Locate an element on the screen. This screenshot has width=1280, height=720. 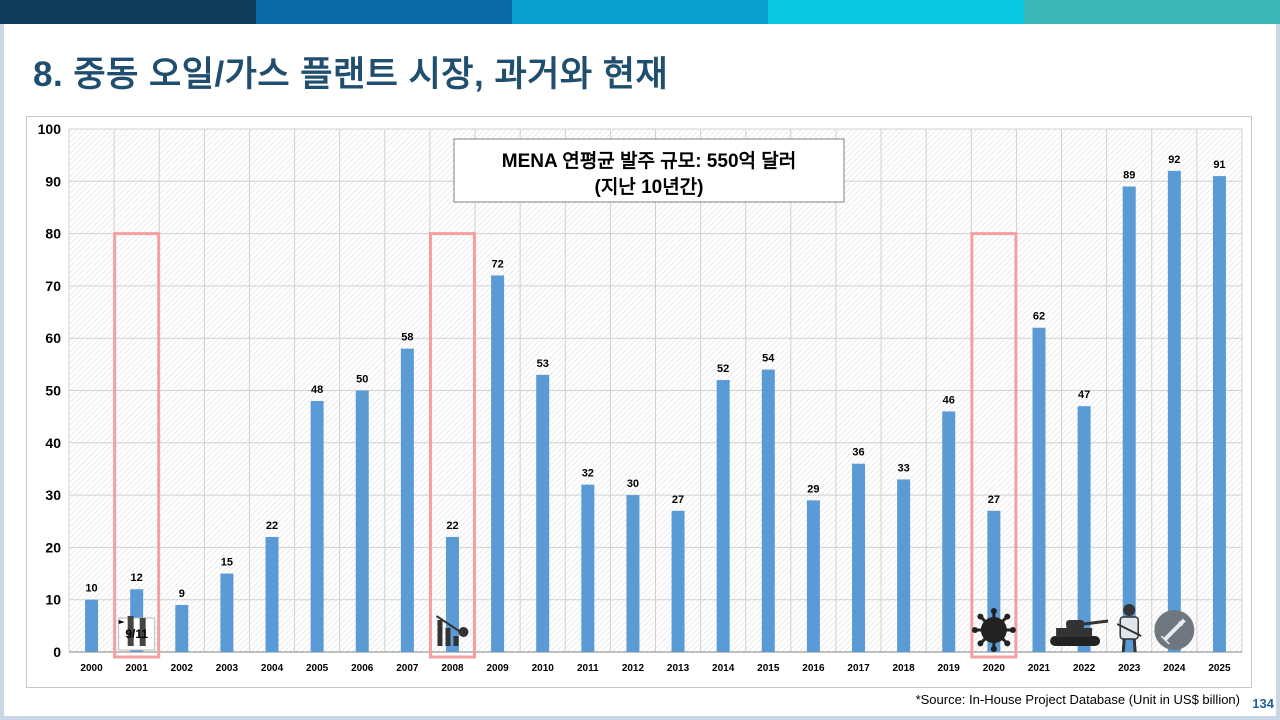
x-tick-label: 2016 is located at coordinates (813, 668).